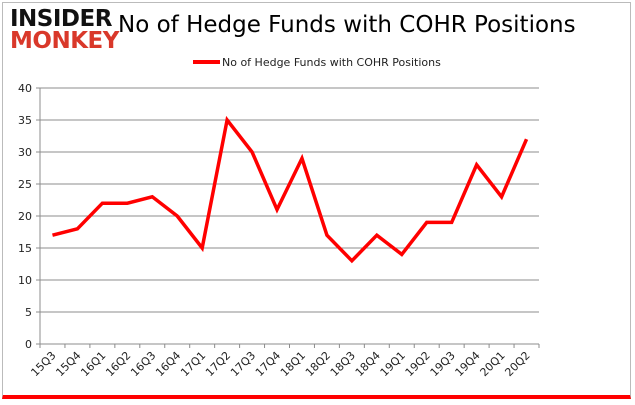 The height and width of the screenshot is (405, 635). What do you see at coordinates (61, 19) in the screenshot?
I see `logo-line1: INSIDER` at bounding box center [61, 19].